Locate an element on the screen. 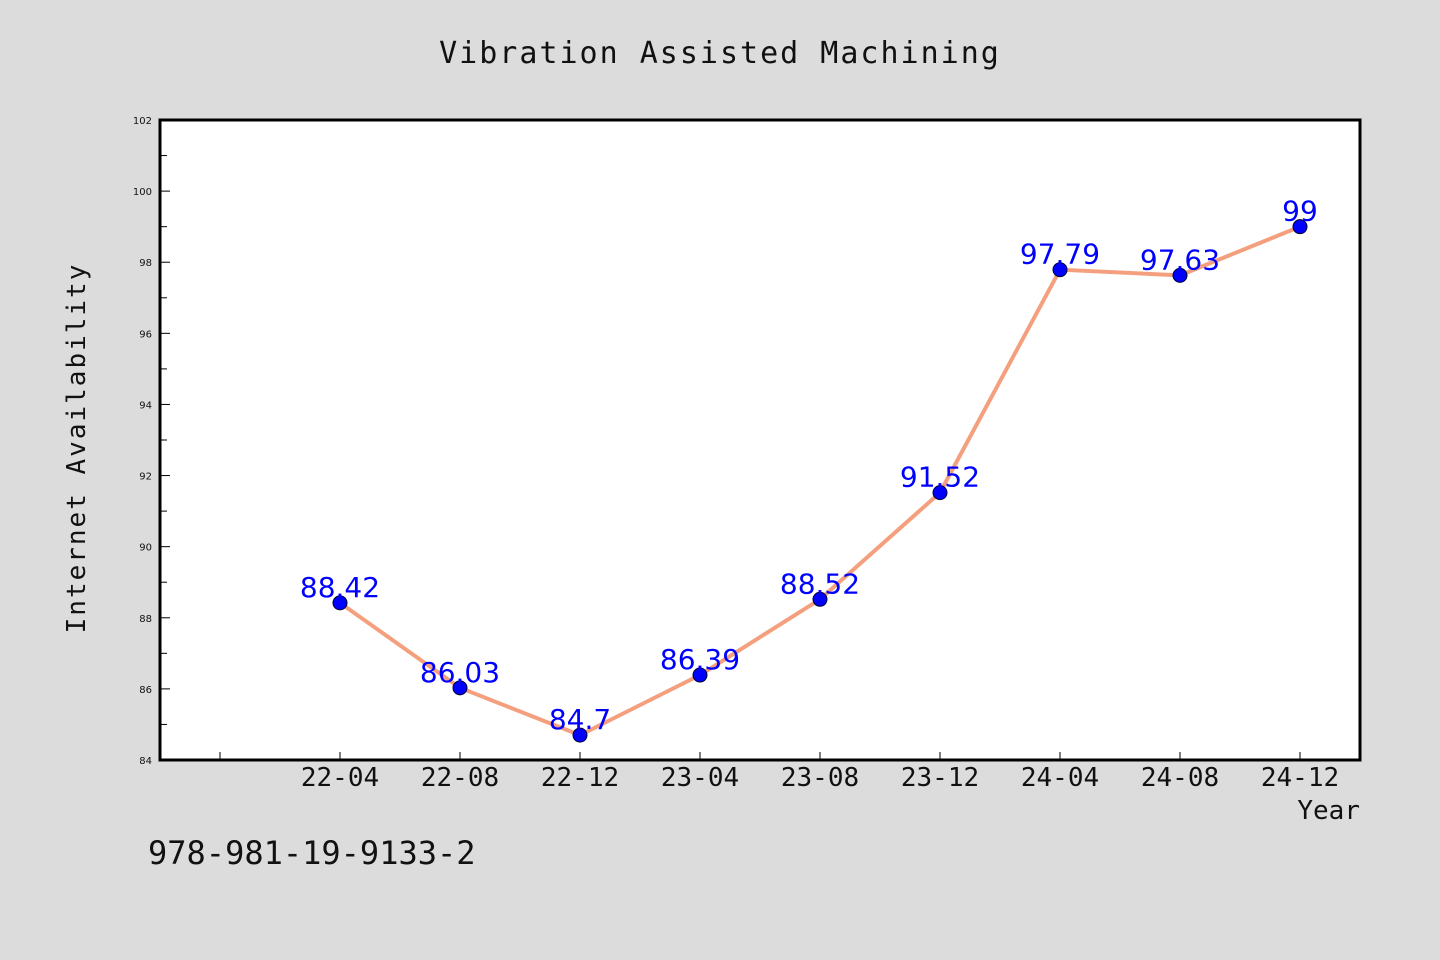  isbn-footer: 978-981-19-9133-2 is located at coordinates (312, 853).